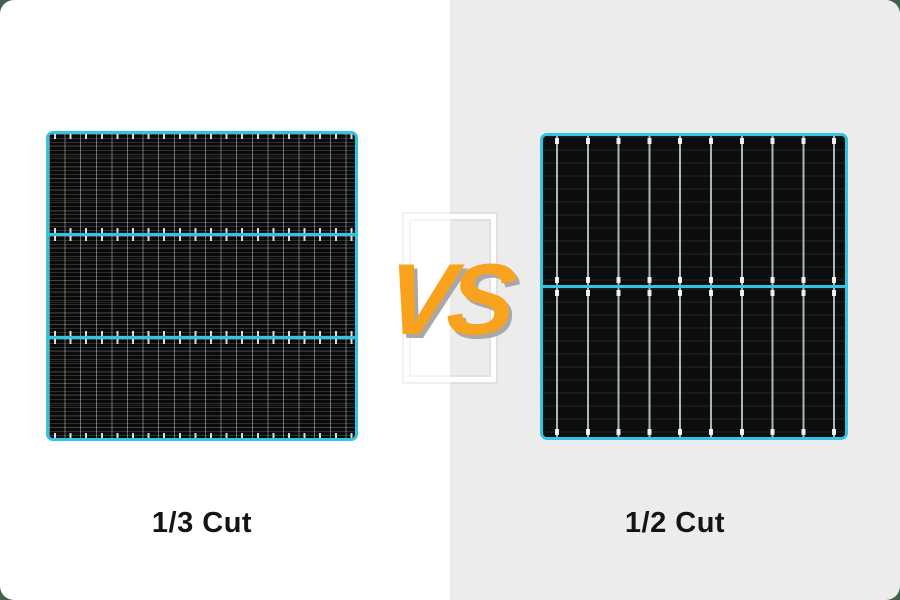 The width and height of the screenshot is (900, 600). I want to click on vs-label: VS, so click(448, 300).